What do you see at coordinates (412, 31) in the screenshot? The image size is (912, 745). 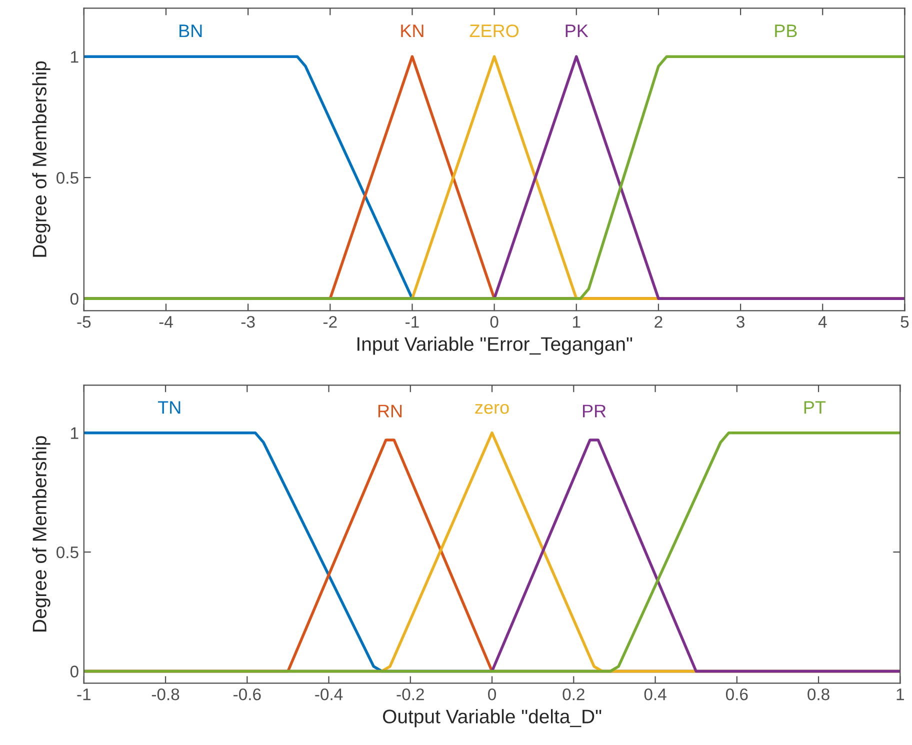 I see `series-label: KN` at bounding box center [412, 31].